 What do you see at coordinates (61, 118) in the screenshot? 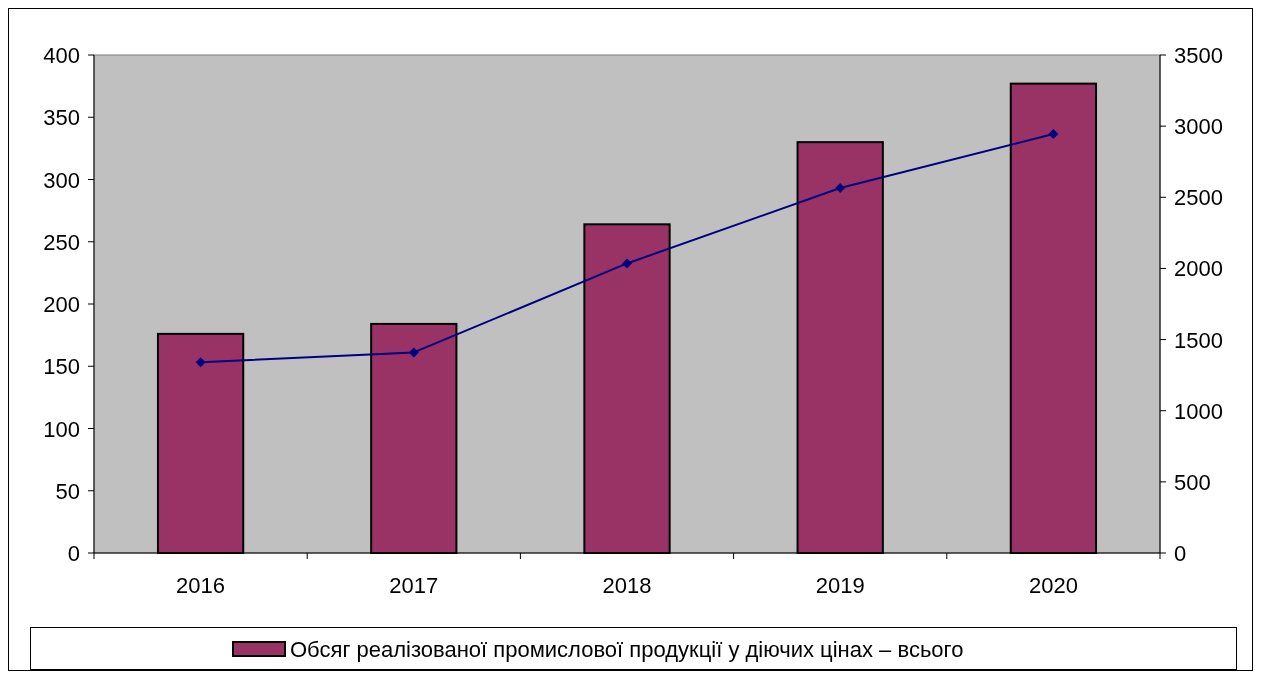
I see `y-tick-label: 350` at bounding box center [61, 118].